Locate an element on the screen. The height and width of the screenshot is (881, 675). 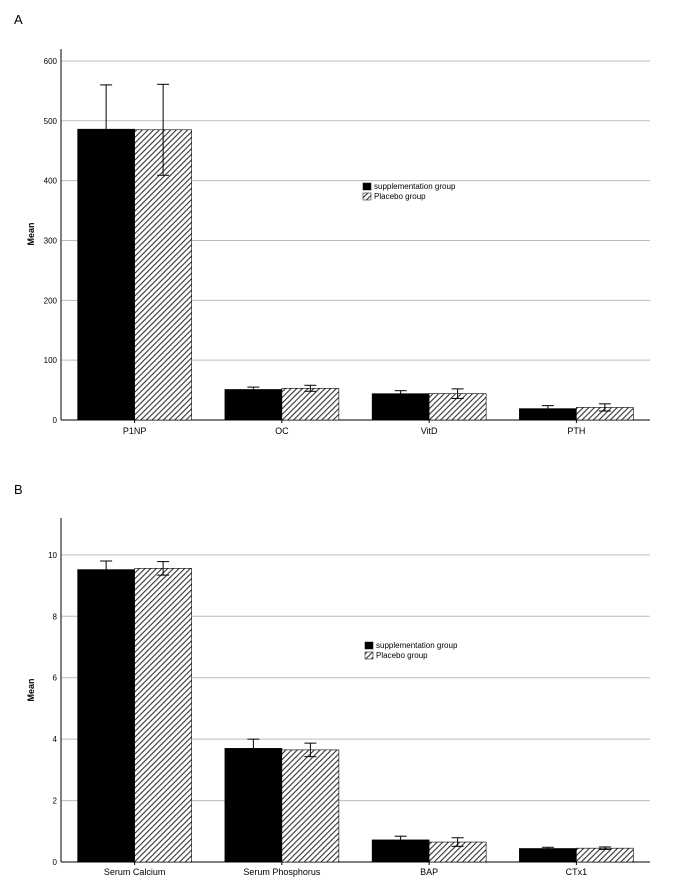
x-category-label: P1NP is located at coordinates (135, 431).